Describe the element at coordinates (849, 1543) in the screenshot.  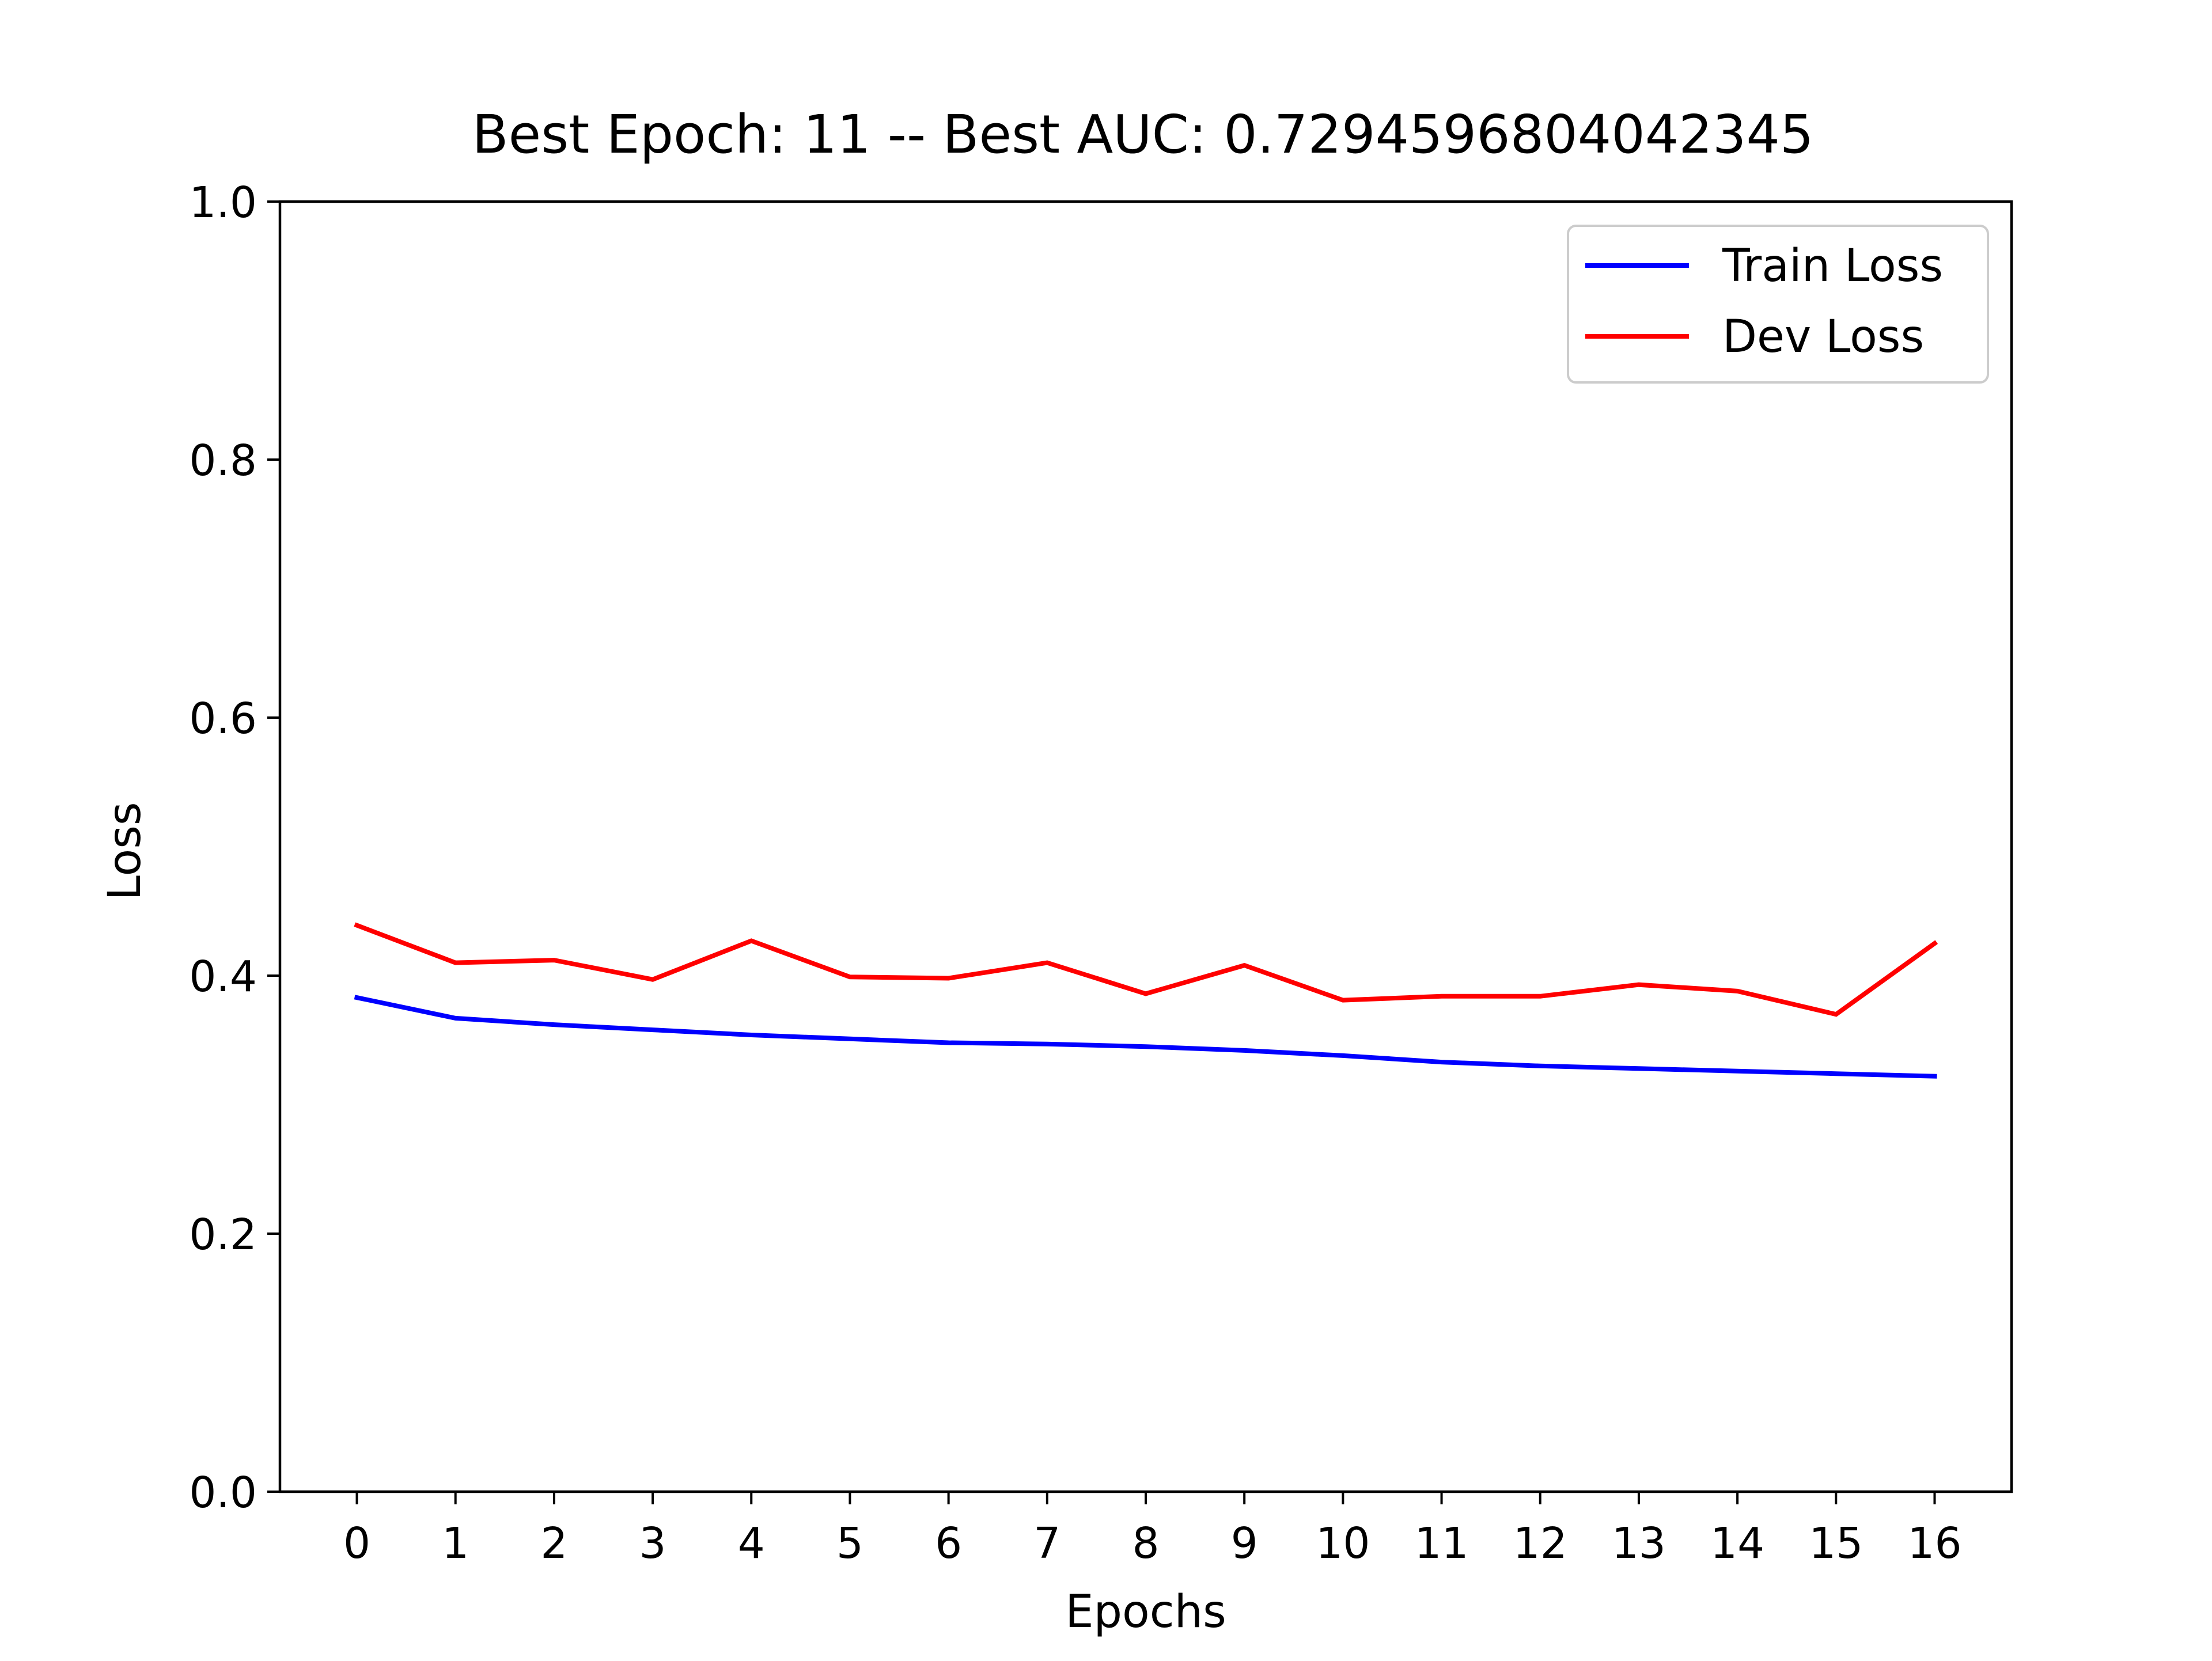
I see `x-tick-label: 5` at that location.